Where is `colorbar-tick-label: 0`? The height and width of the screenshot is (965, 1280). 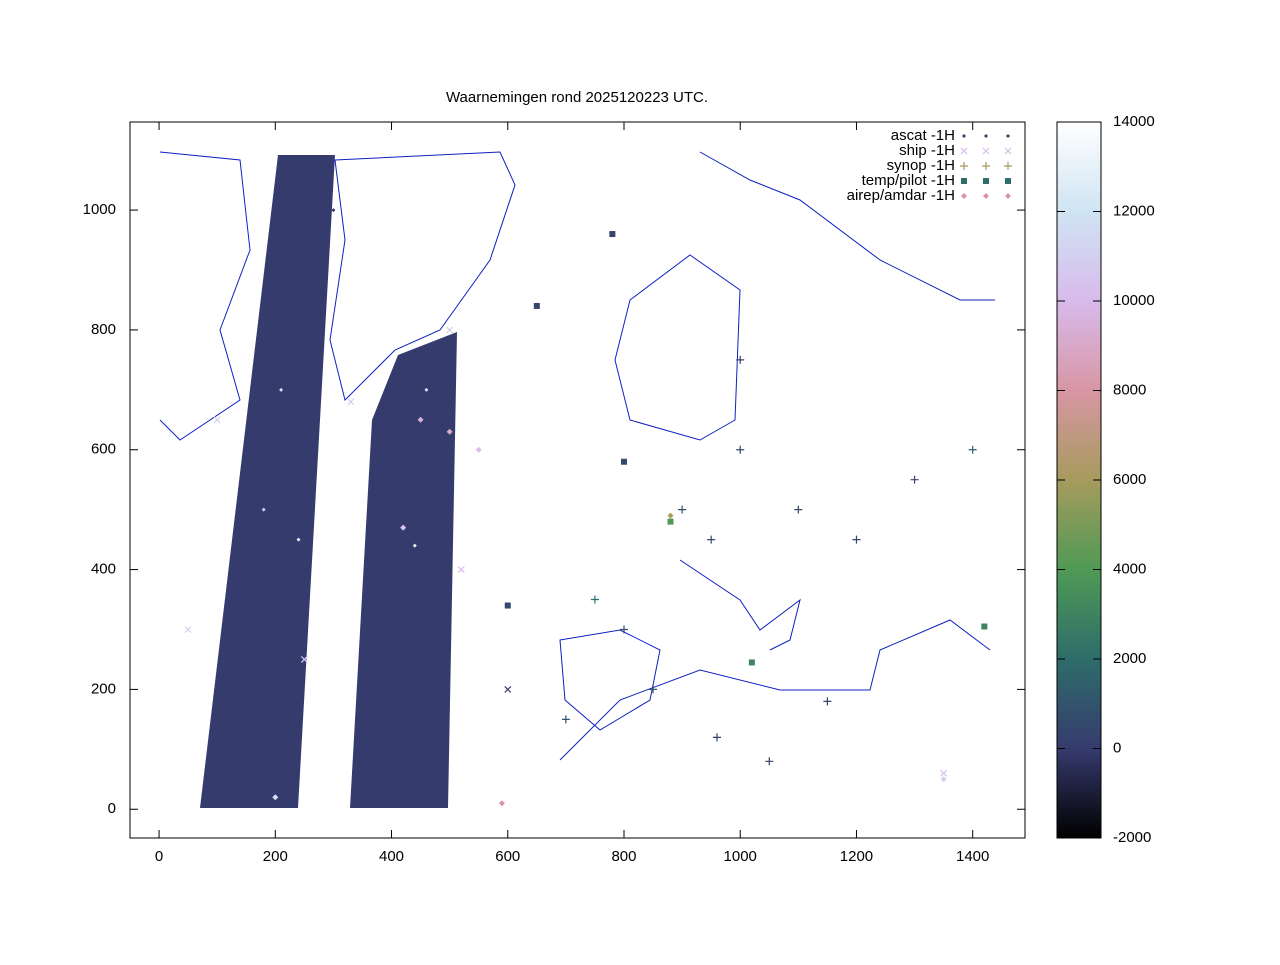 colorbar-tick-label: 0 is located at coordinates (1117, 747).